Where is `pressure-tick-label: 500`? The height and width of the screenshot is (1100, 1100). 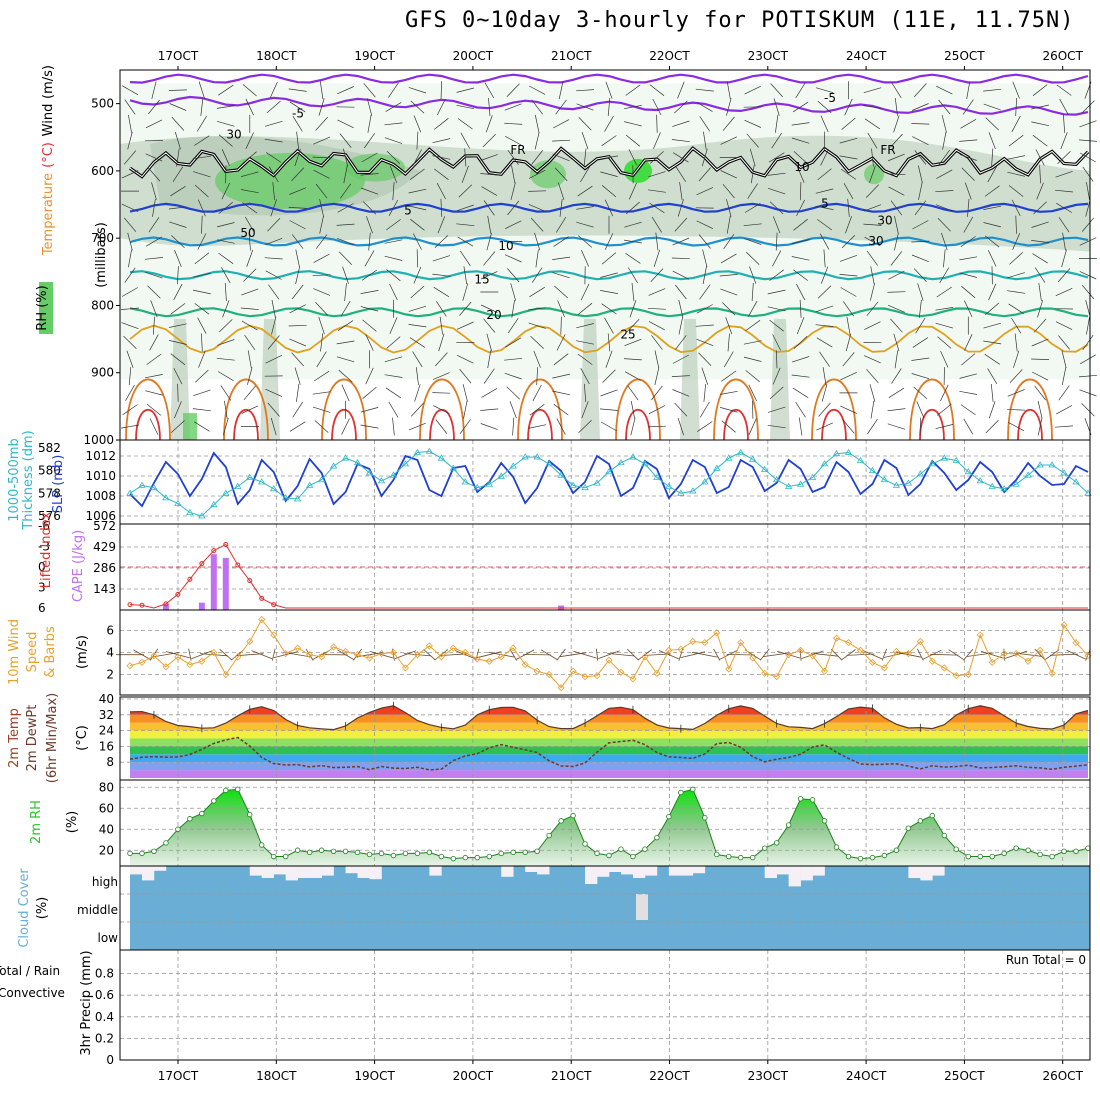 pressure-tick-label: 500 is located at coordinates (102, 104).